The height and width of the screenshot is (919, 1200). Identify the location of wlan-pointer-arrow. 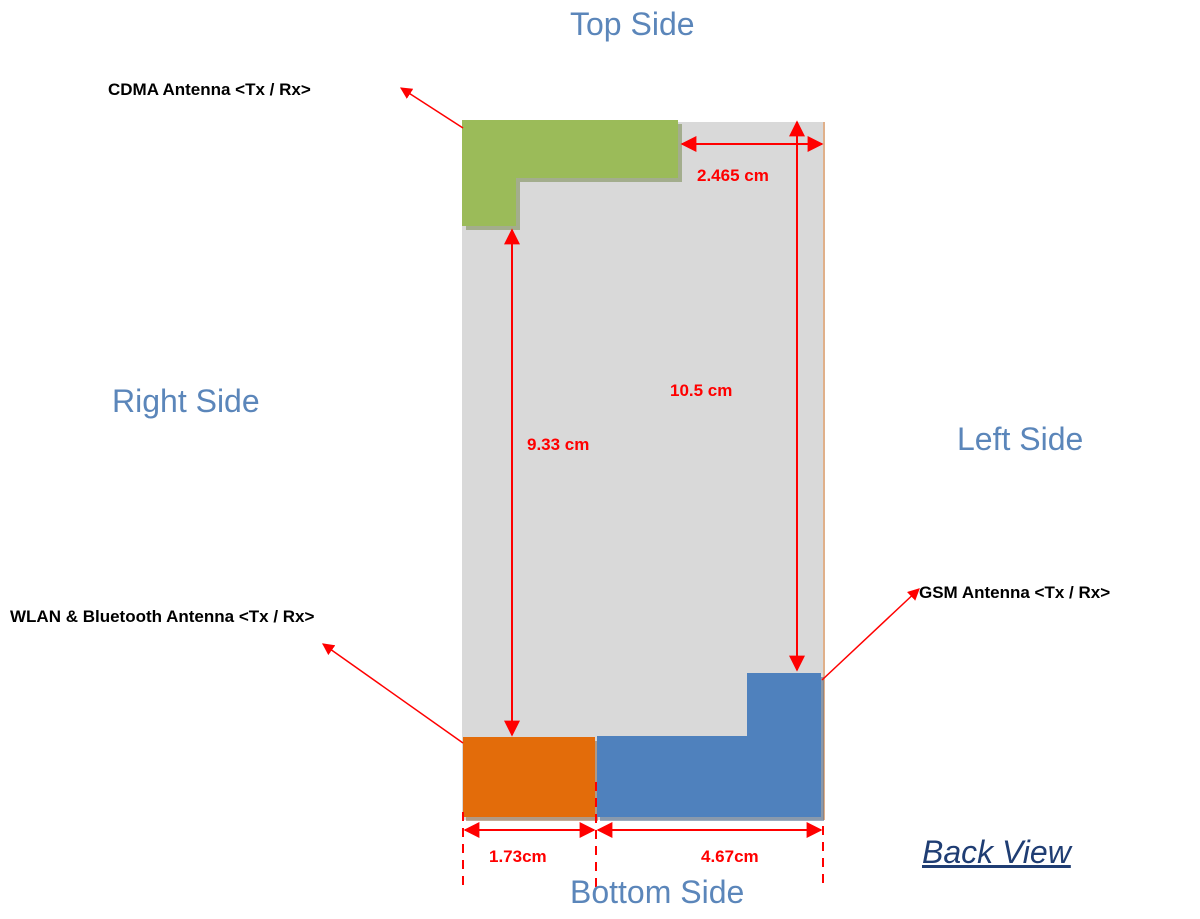
(393, 693).